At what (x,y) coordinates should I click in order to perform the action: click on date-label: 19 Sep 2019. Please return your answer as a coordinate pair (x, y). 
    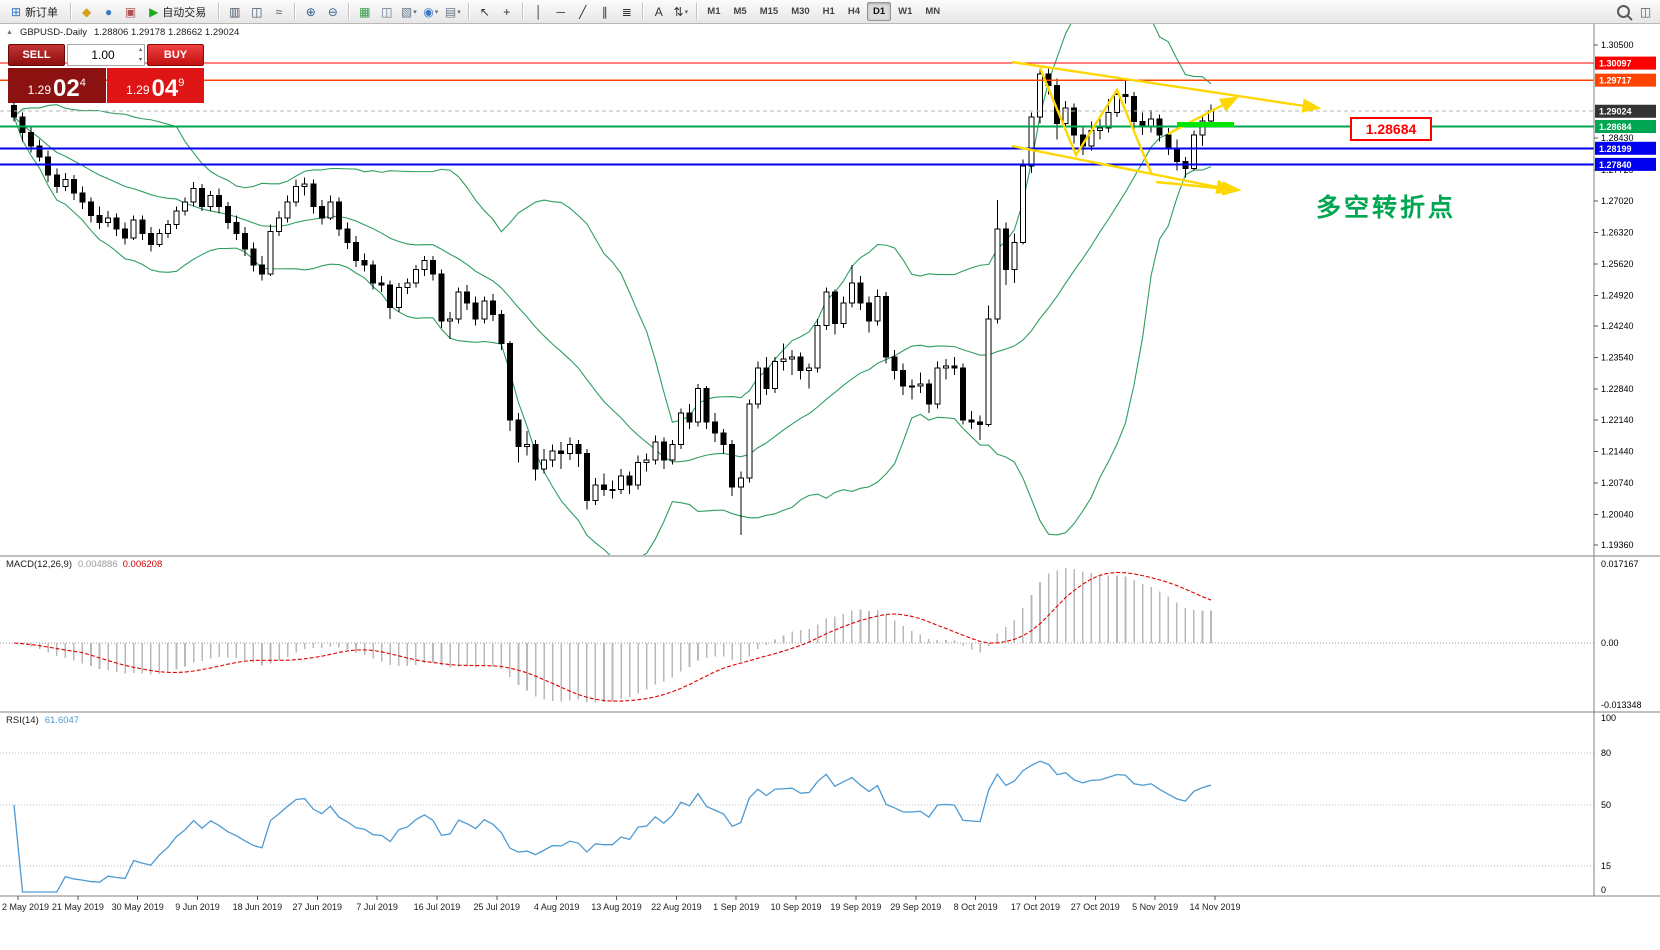
    Looking at the image, I should click on (855, 907).